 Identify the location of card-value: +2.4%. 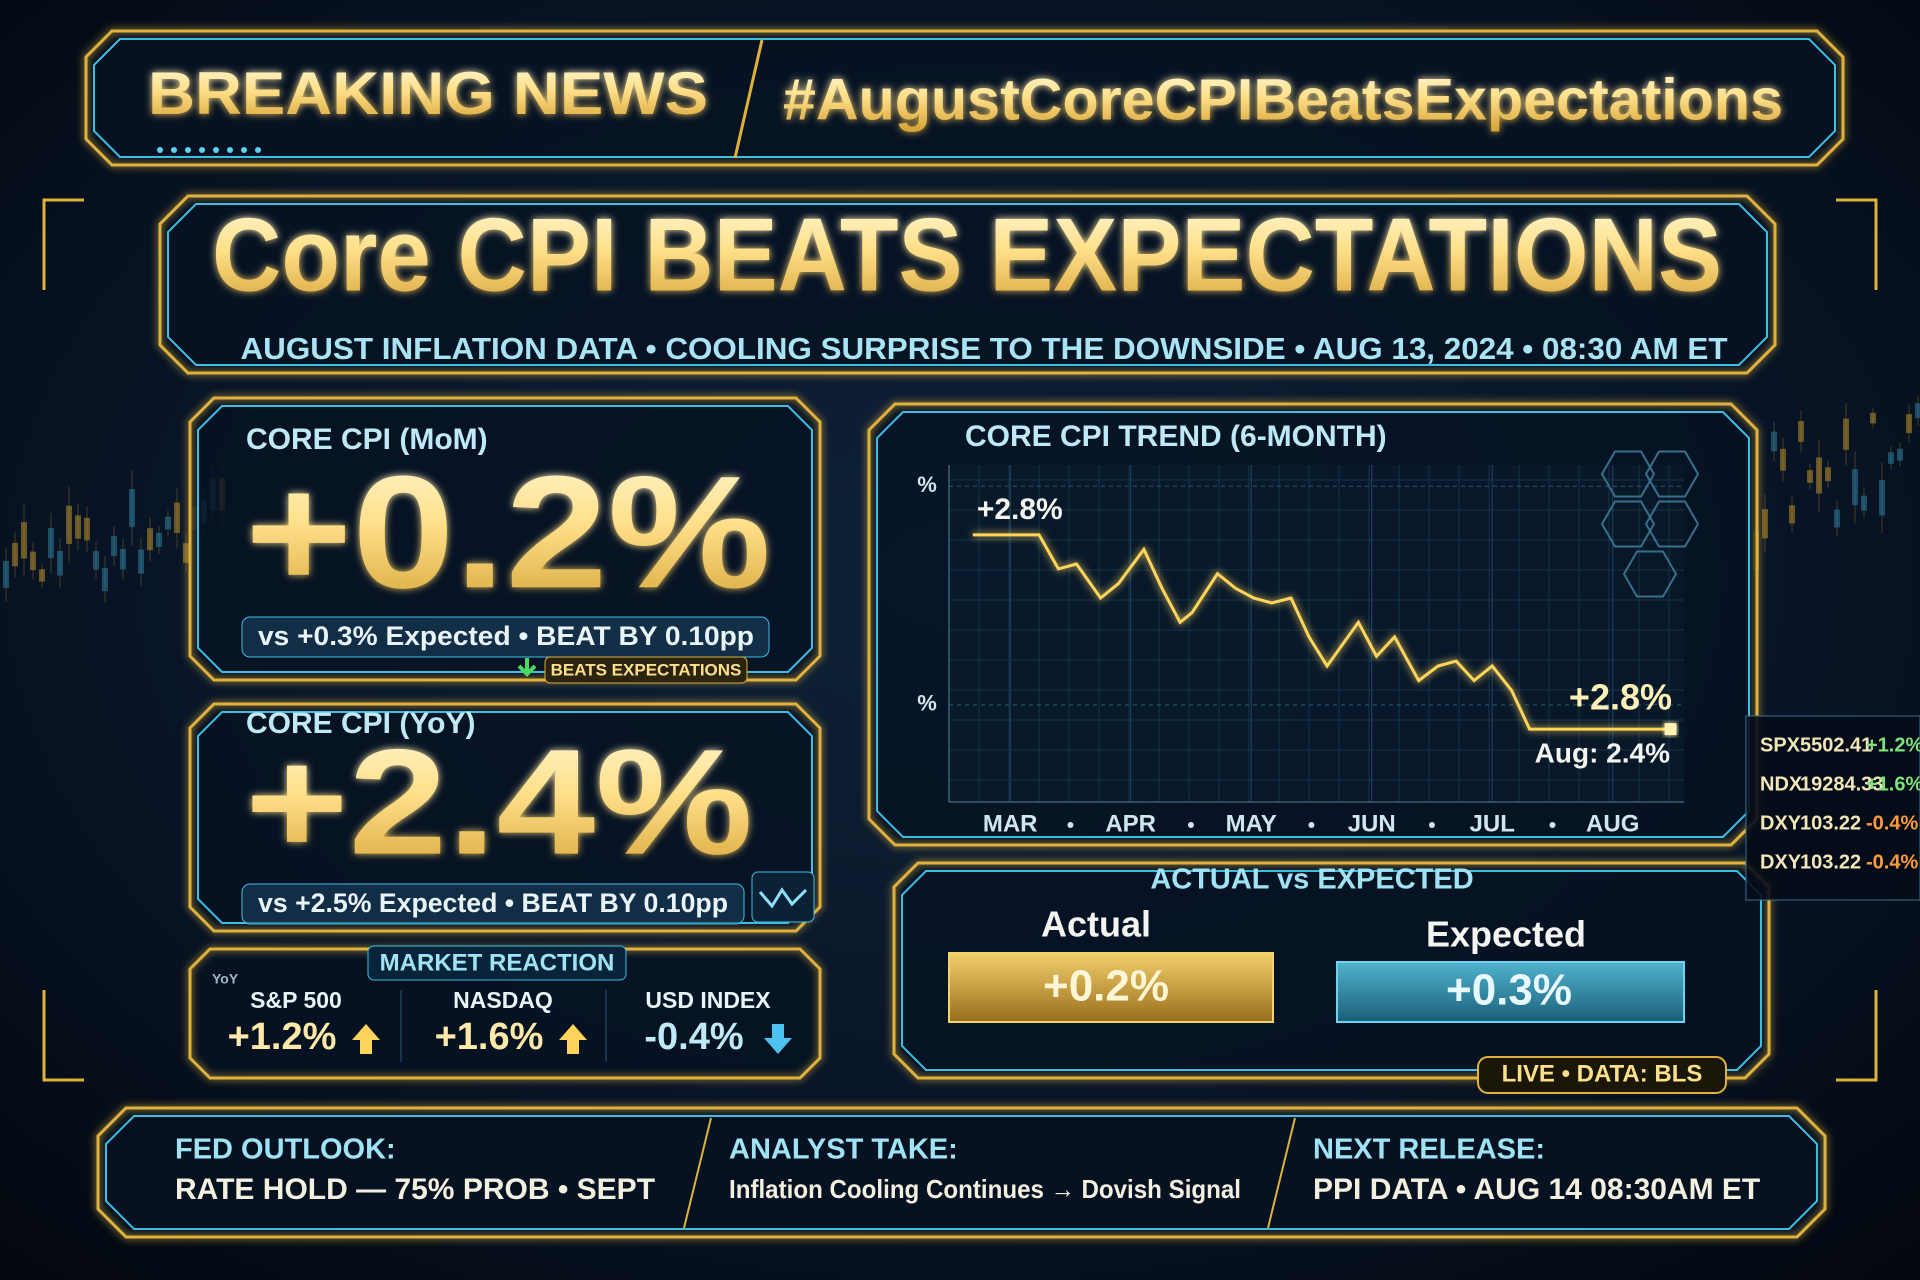
(499, 802).